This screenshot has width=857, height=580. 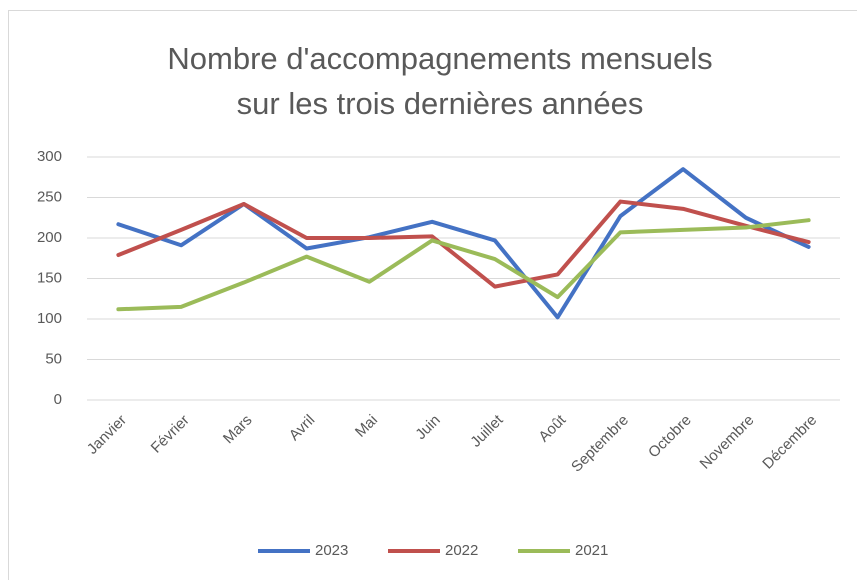 I want to click on legend-label: 2023, so click(x=331, y=550).